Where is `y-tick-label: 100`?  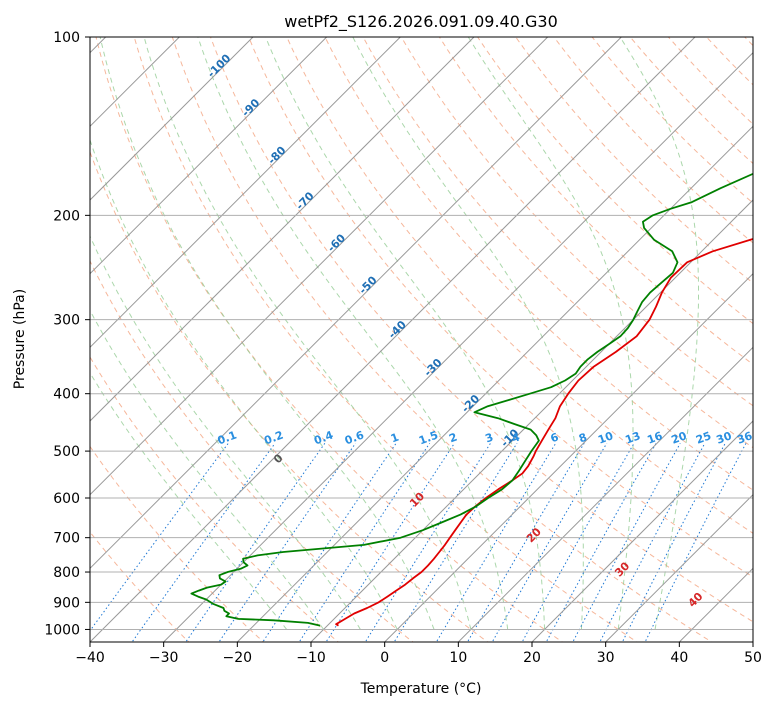
y-tick-label: 100 is located at coordinates (66, 38).